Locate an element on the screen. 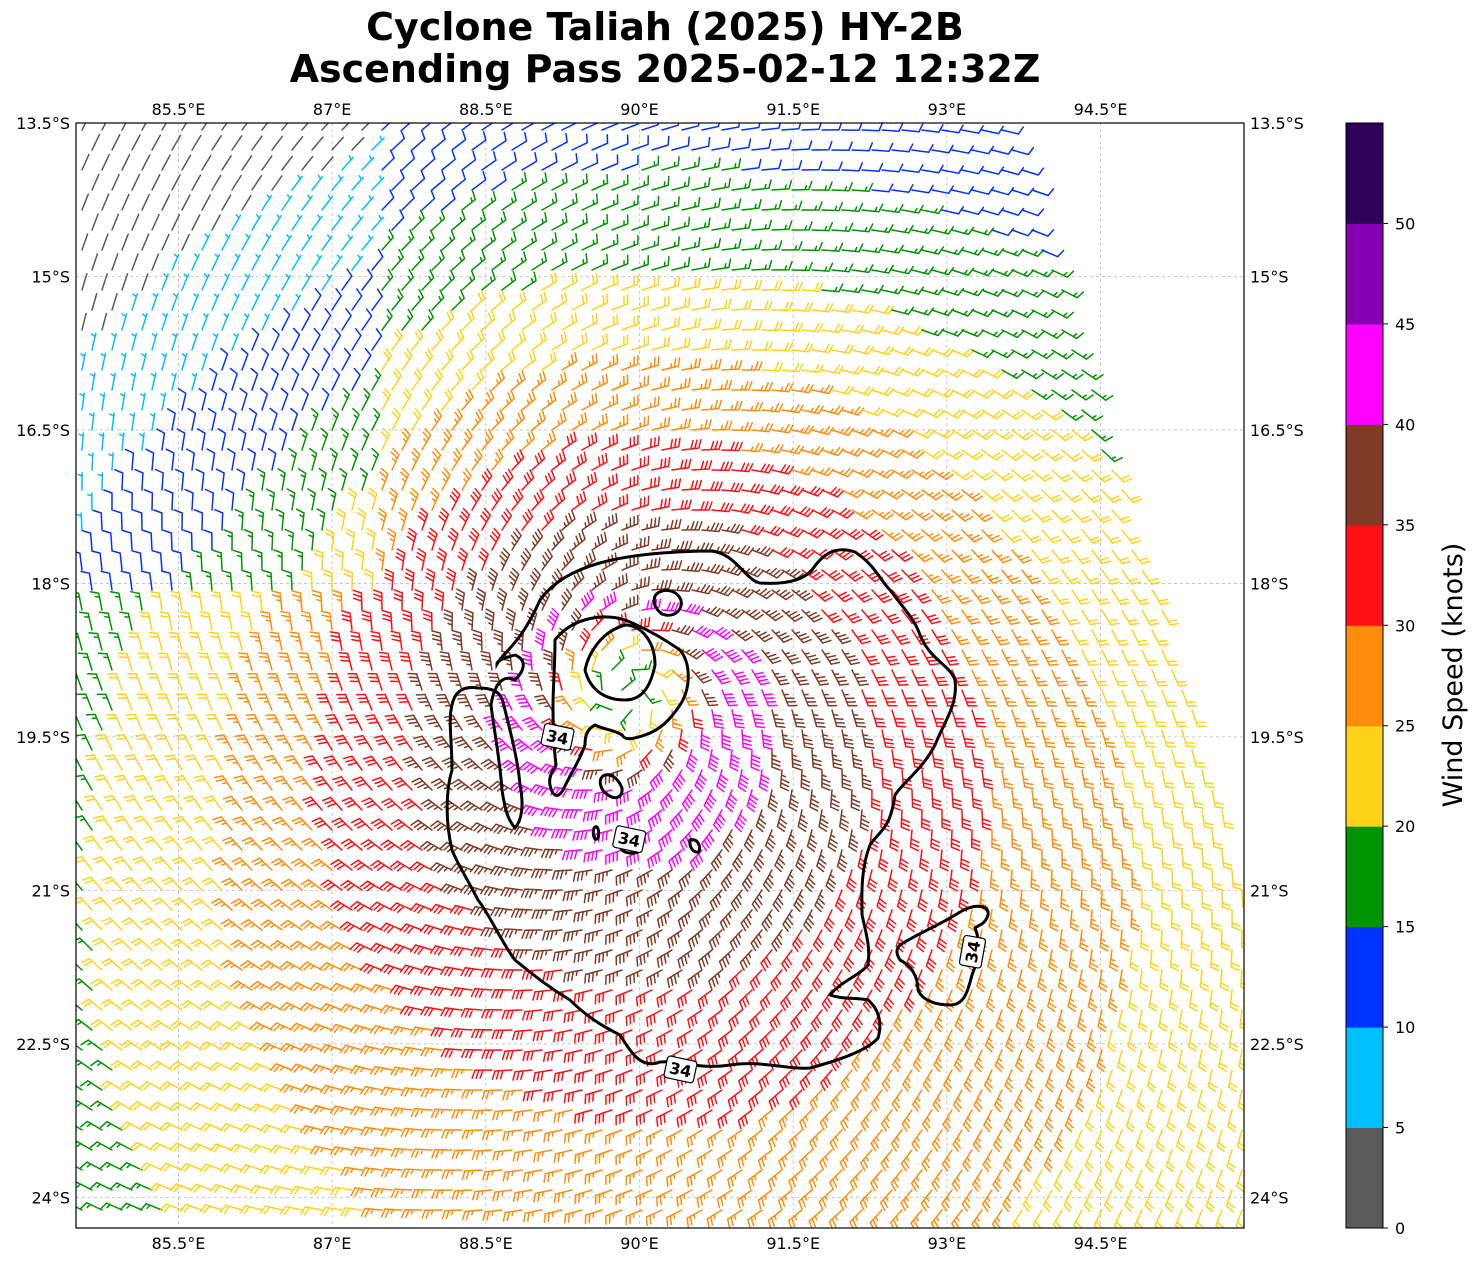 This screenshot has height=1264, width=1482. wind-barb-1926 is located at coordinates (964, 860).